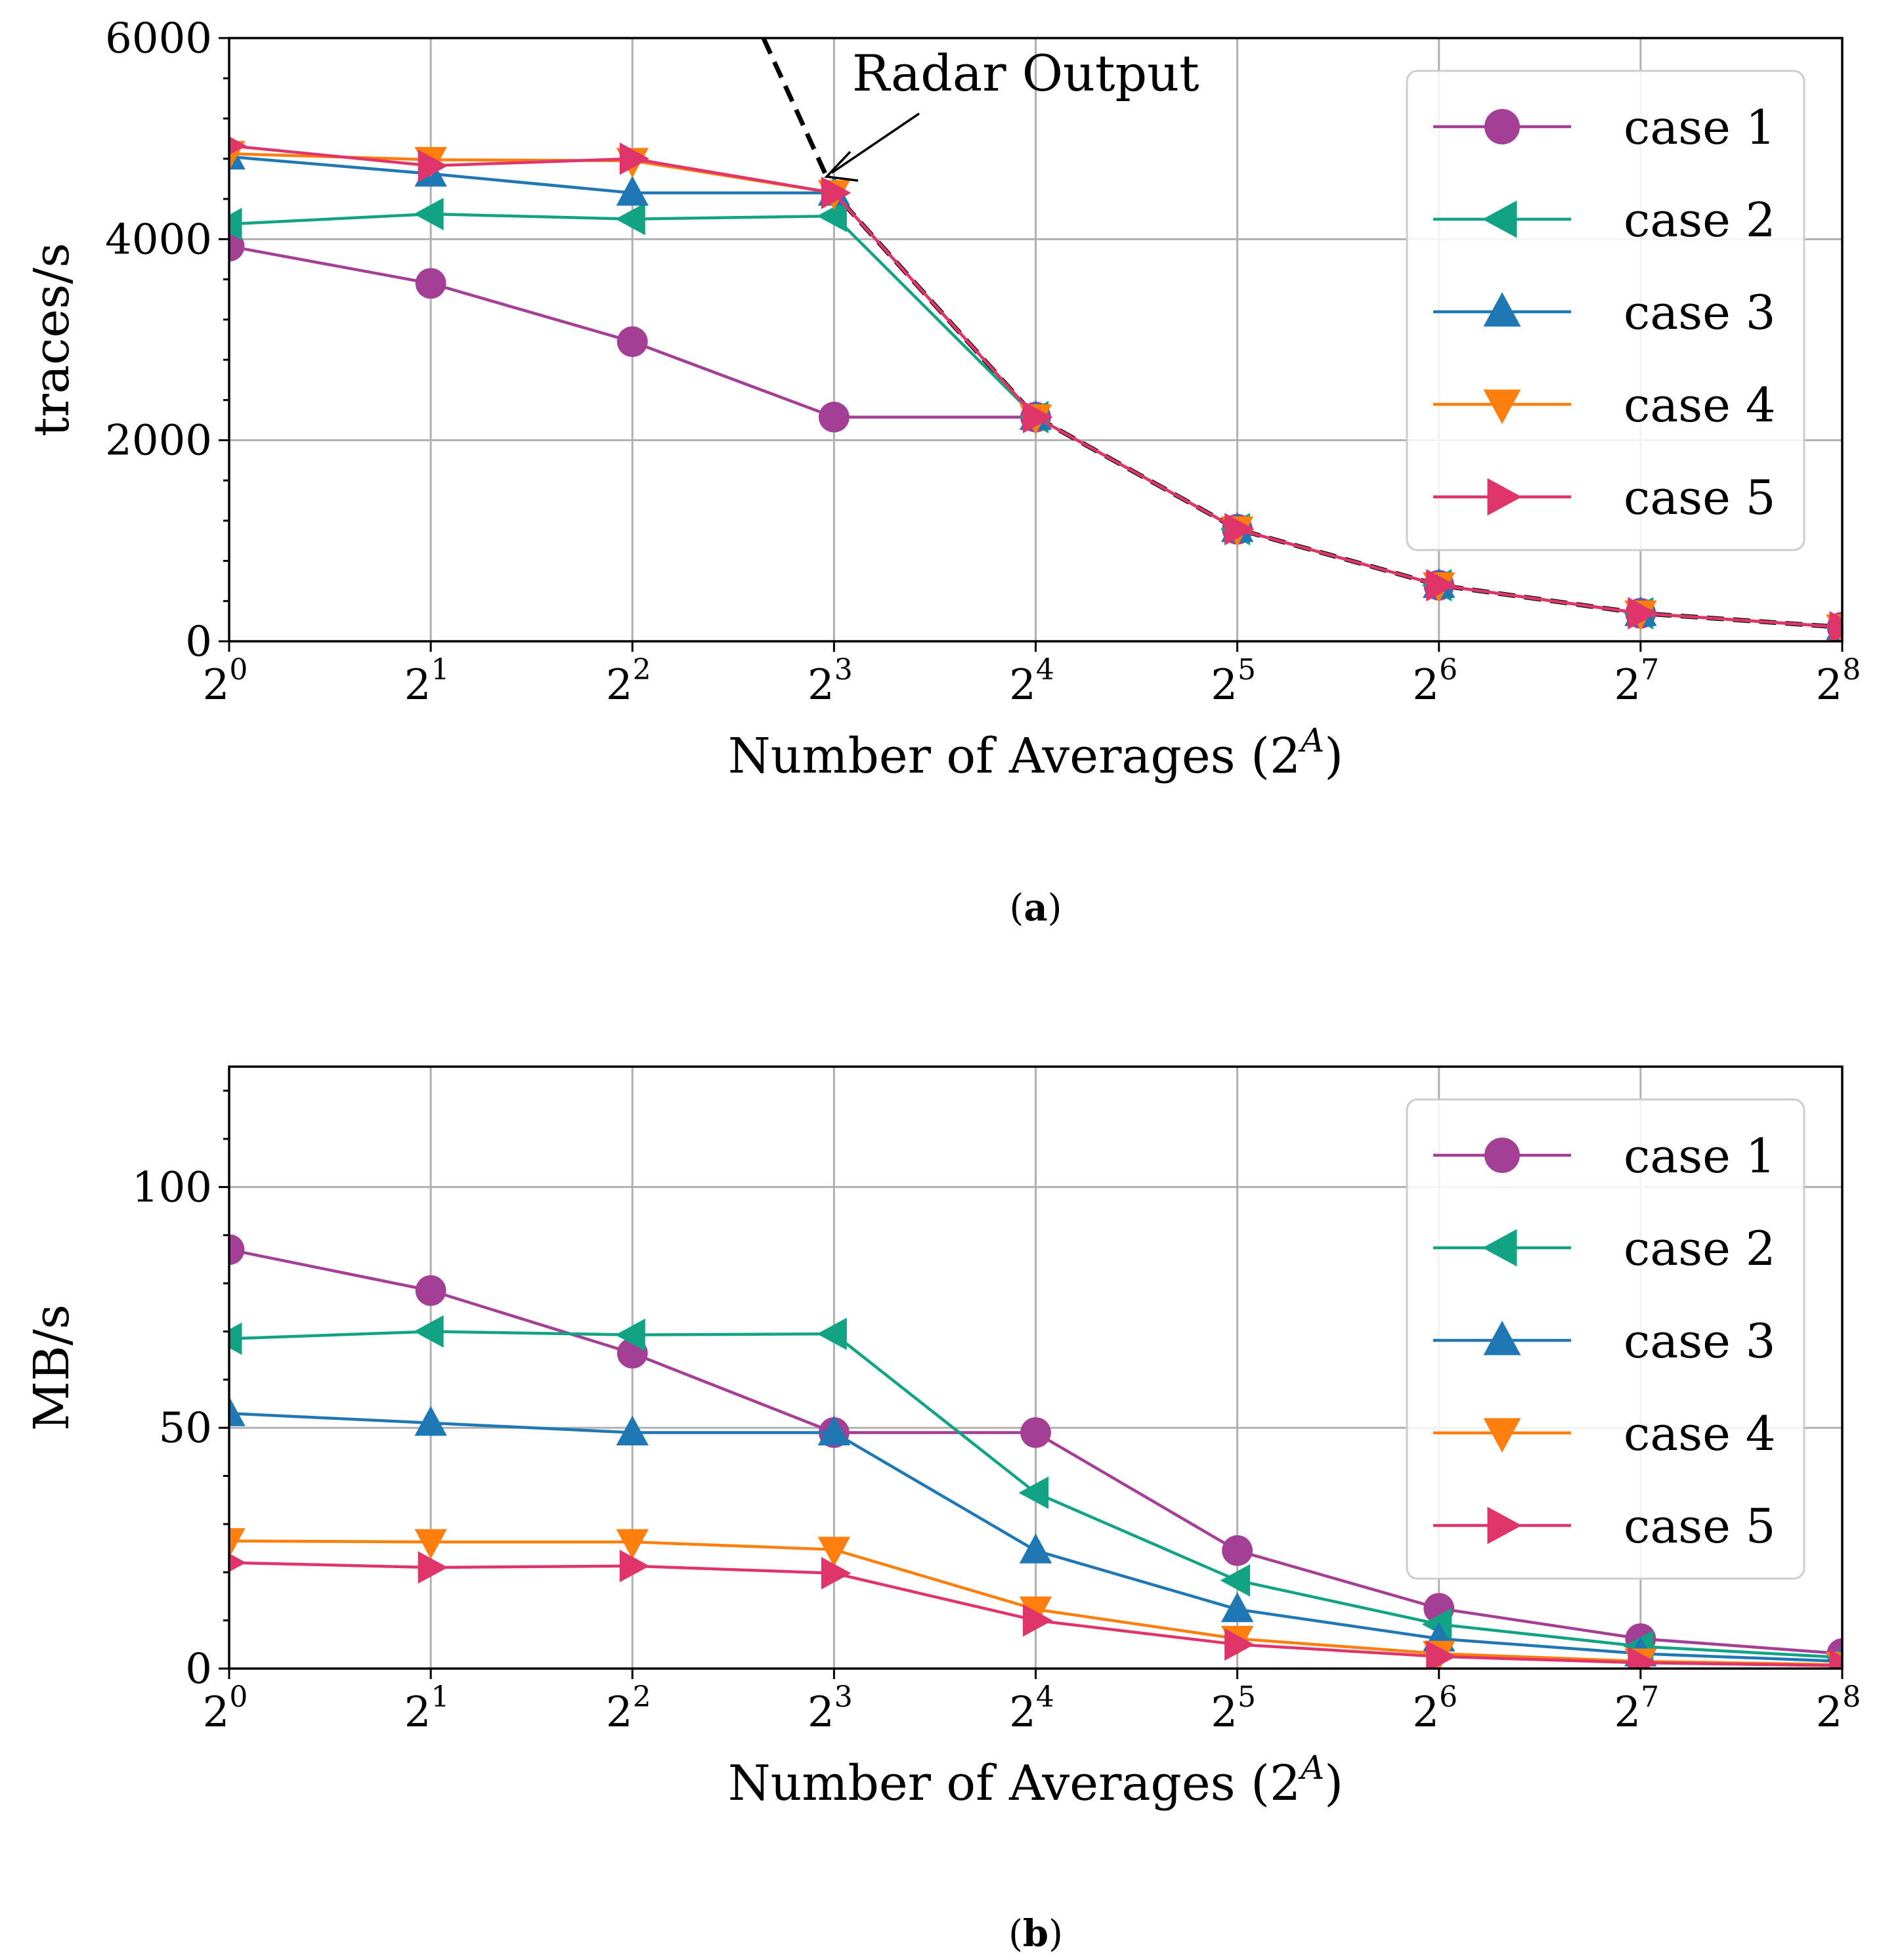 Image resolution: width=1877 pixels, height=1960 pixels. I want to click on y-axis-label: traces/s, so click(52, 340).